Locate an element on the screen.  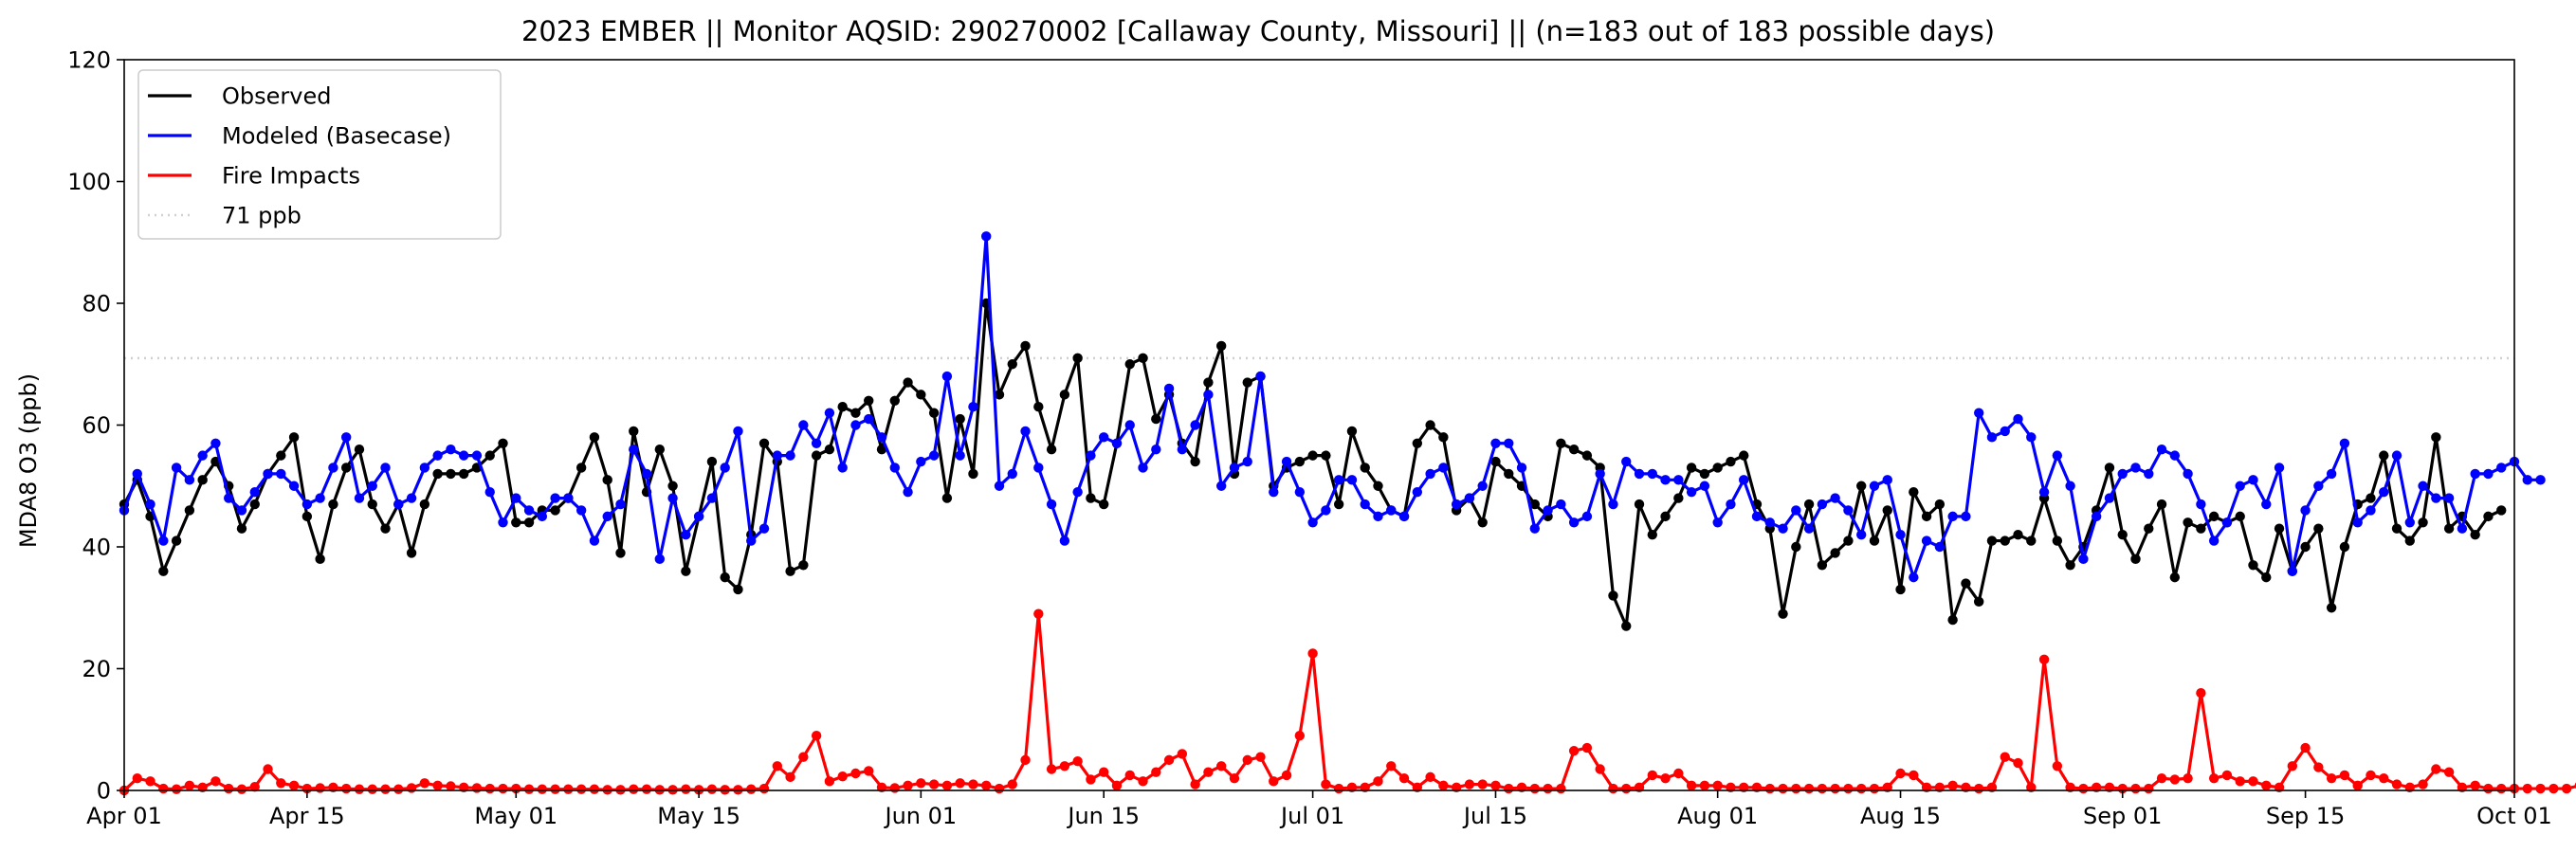
x-tick-label: Oct 01 is located at coordinates (2514, 816).